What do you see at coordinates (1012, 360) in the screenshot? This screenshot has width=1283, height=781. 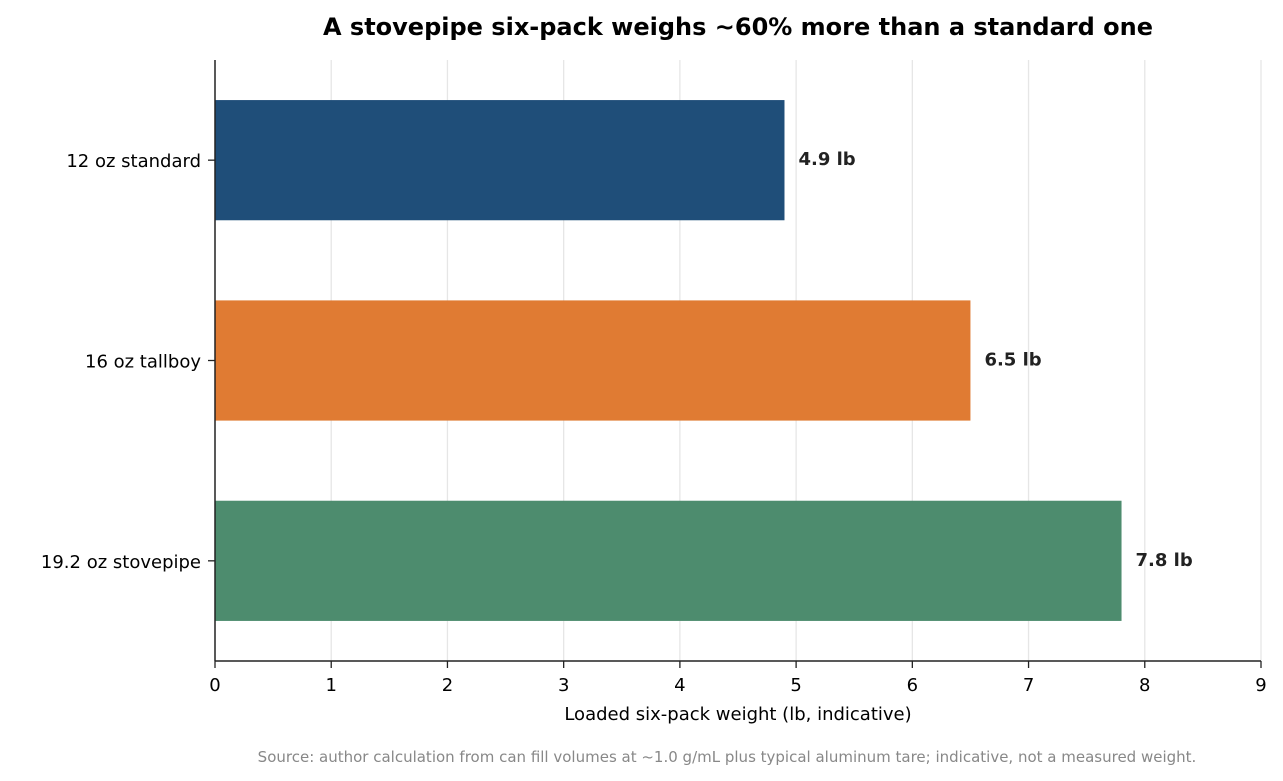 I see `data-label: 6.5 lb` at bounding box center [1012, 360].